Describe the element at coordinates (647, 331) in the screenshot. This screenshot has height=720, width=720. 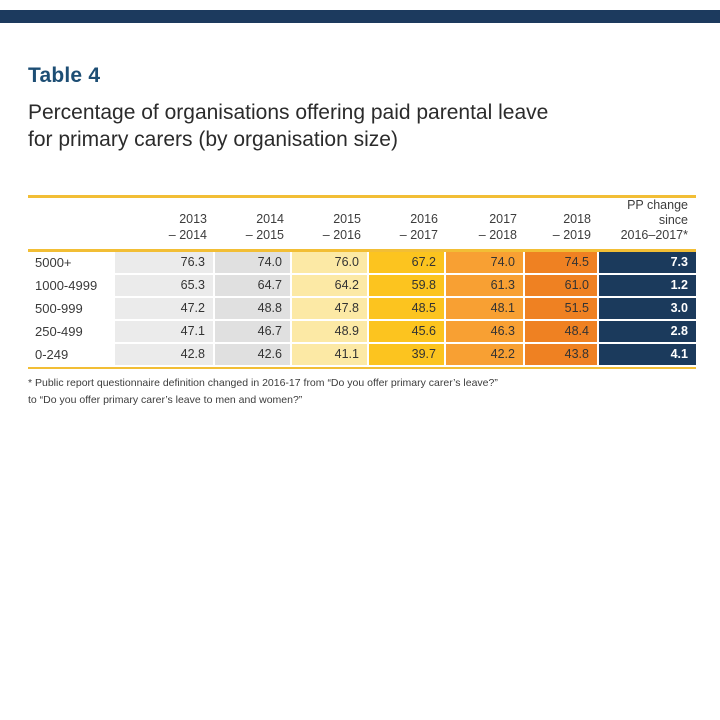
I see `pp-change-cell: 2.8` at that location.